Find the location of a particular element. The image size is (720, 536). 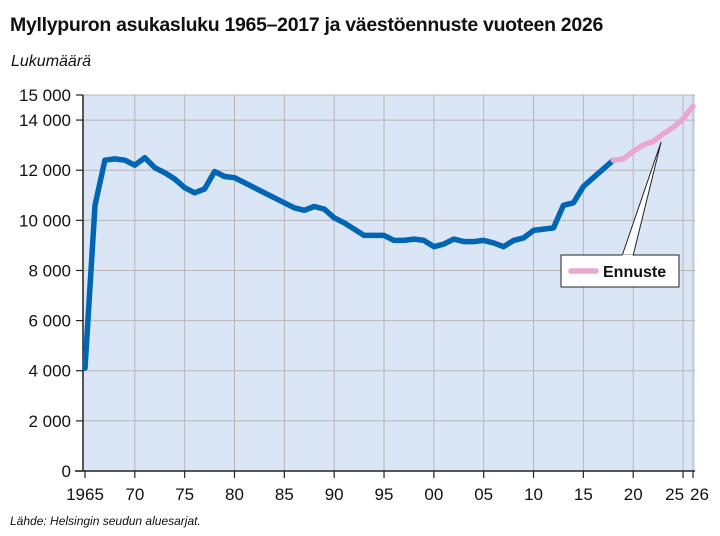

x-tick-label: 26 is located at coordinates (699, 494).